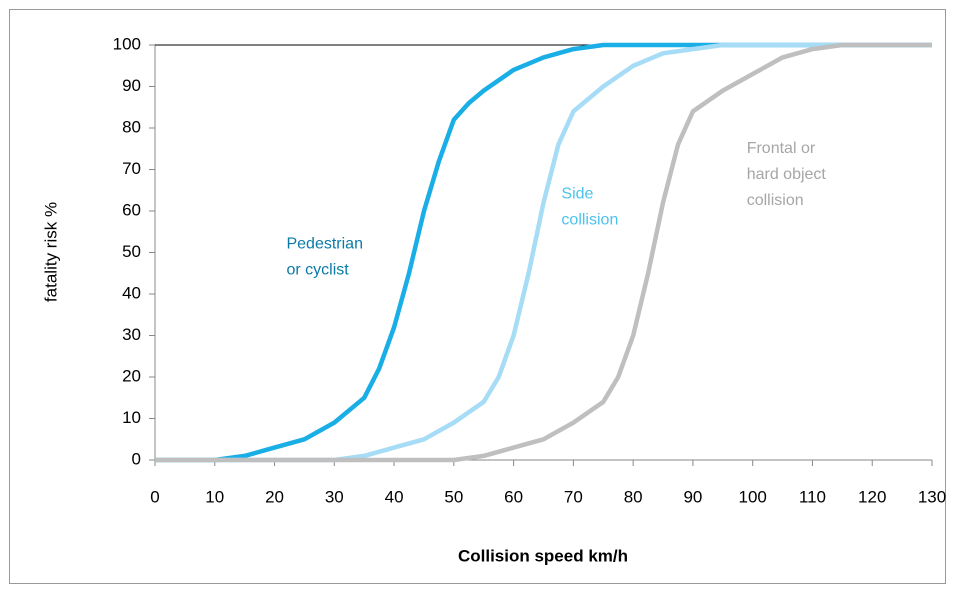 The height and width of the screenshot is (600, 957). Describe the element at coordinates (932, 496) in the screenshot. I see `x-tick-label: 130` at that location.